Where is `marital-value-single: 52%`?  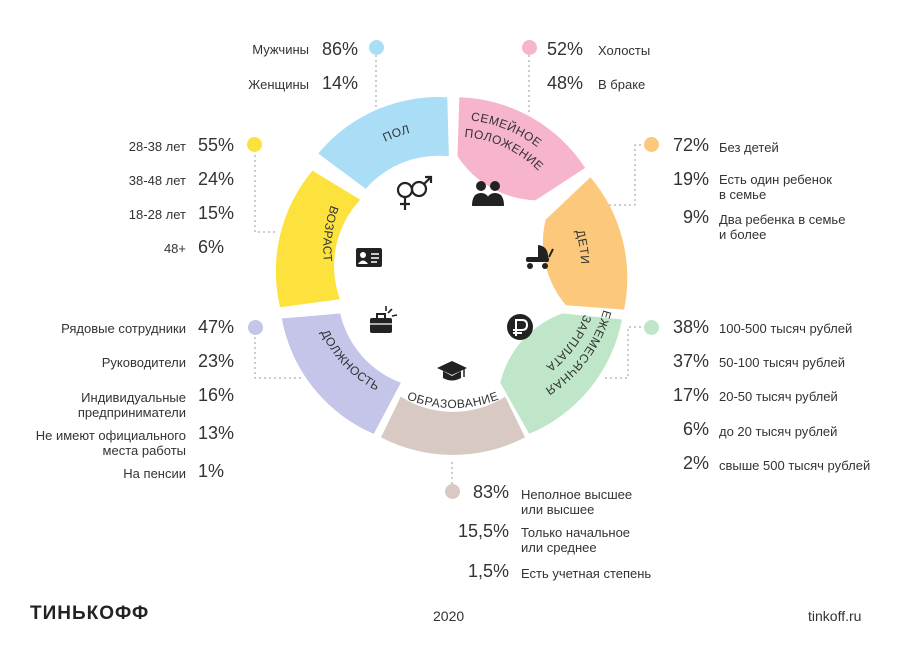 marital-value-single: 52% is located at coordinates (565, 49).